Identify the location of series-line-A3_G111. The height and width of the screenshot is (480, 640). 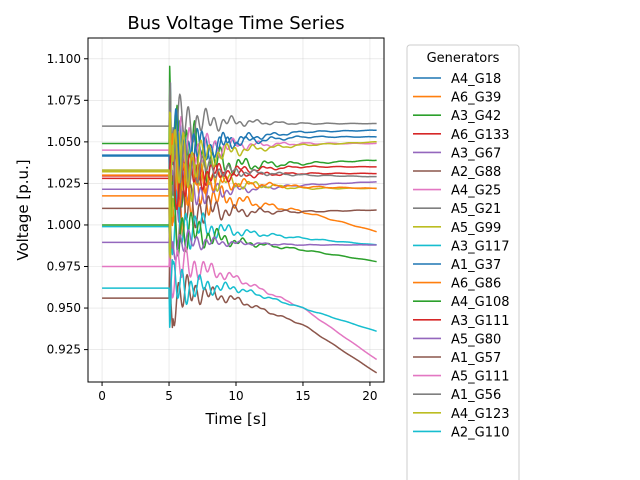
(239, 179).